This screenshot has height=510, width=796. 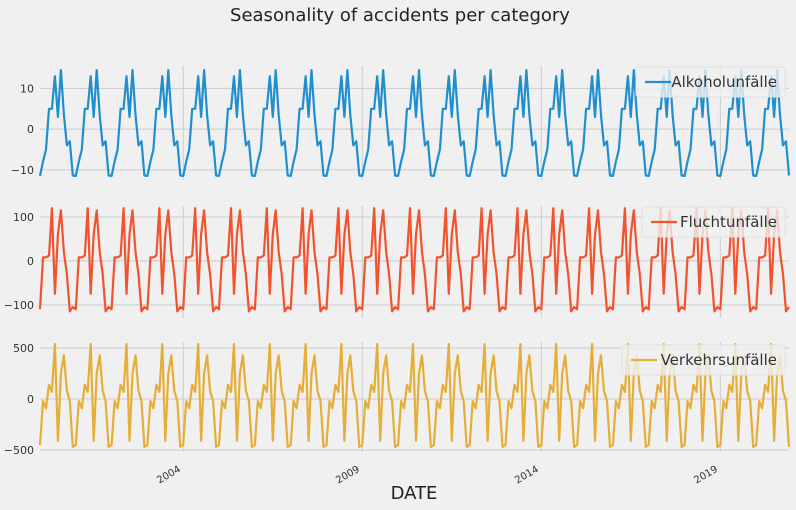 I want to click on y-tick-label: 10, so click(x=27, y=88).